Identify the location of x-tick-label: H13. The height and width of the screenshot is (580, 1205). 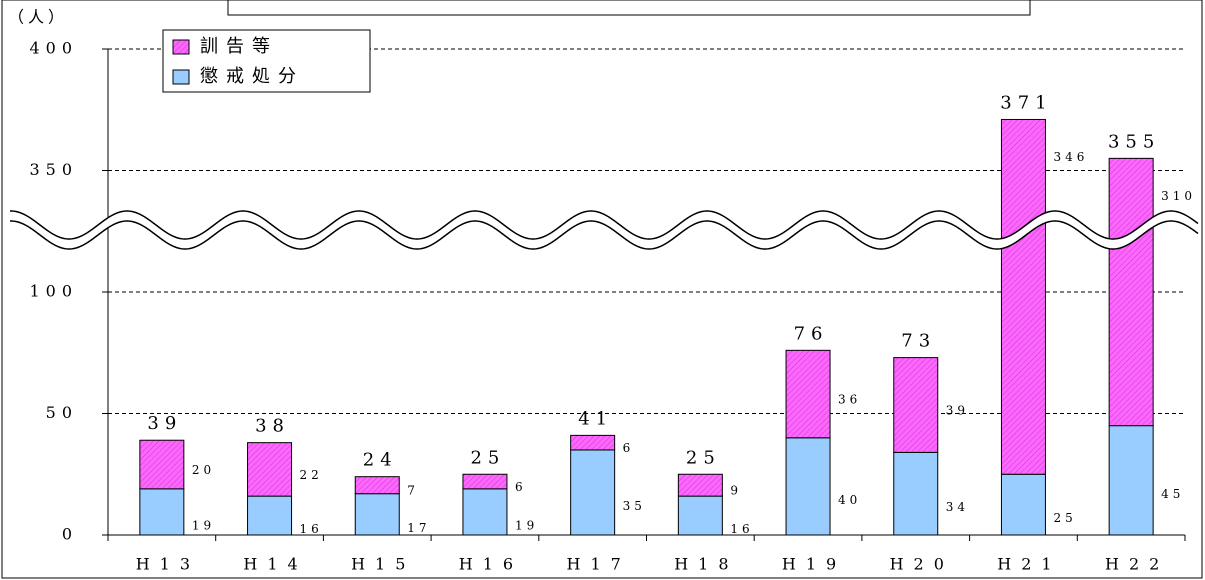
(168, 564).